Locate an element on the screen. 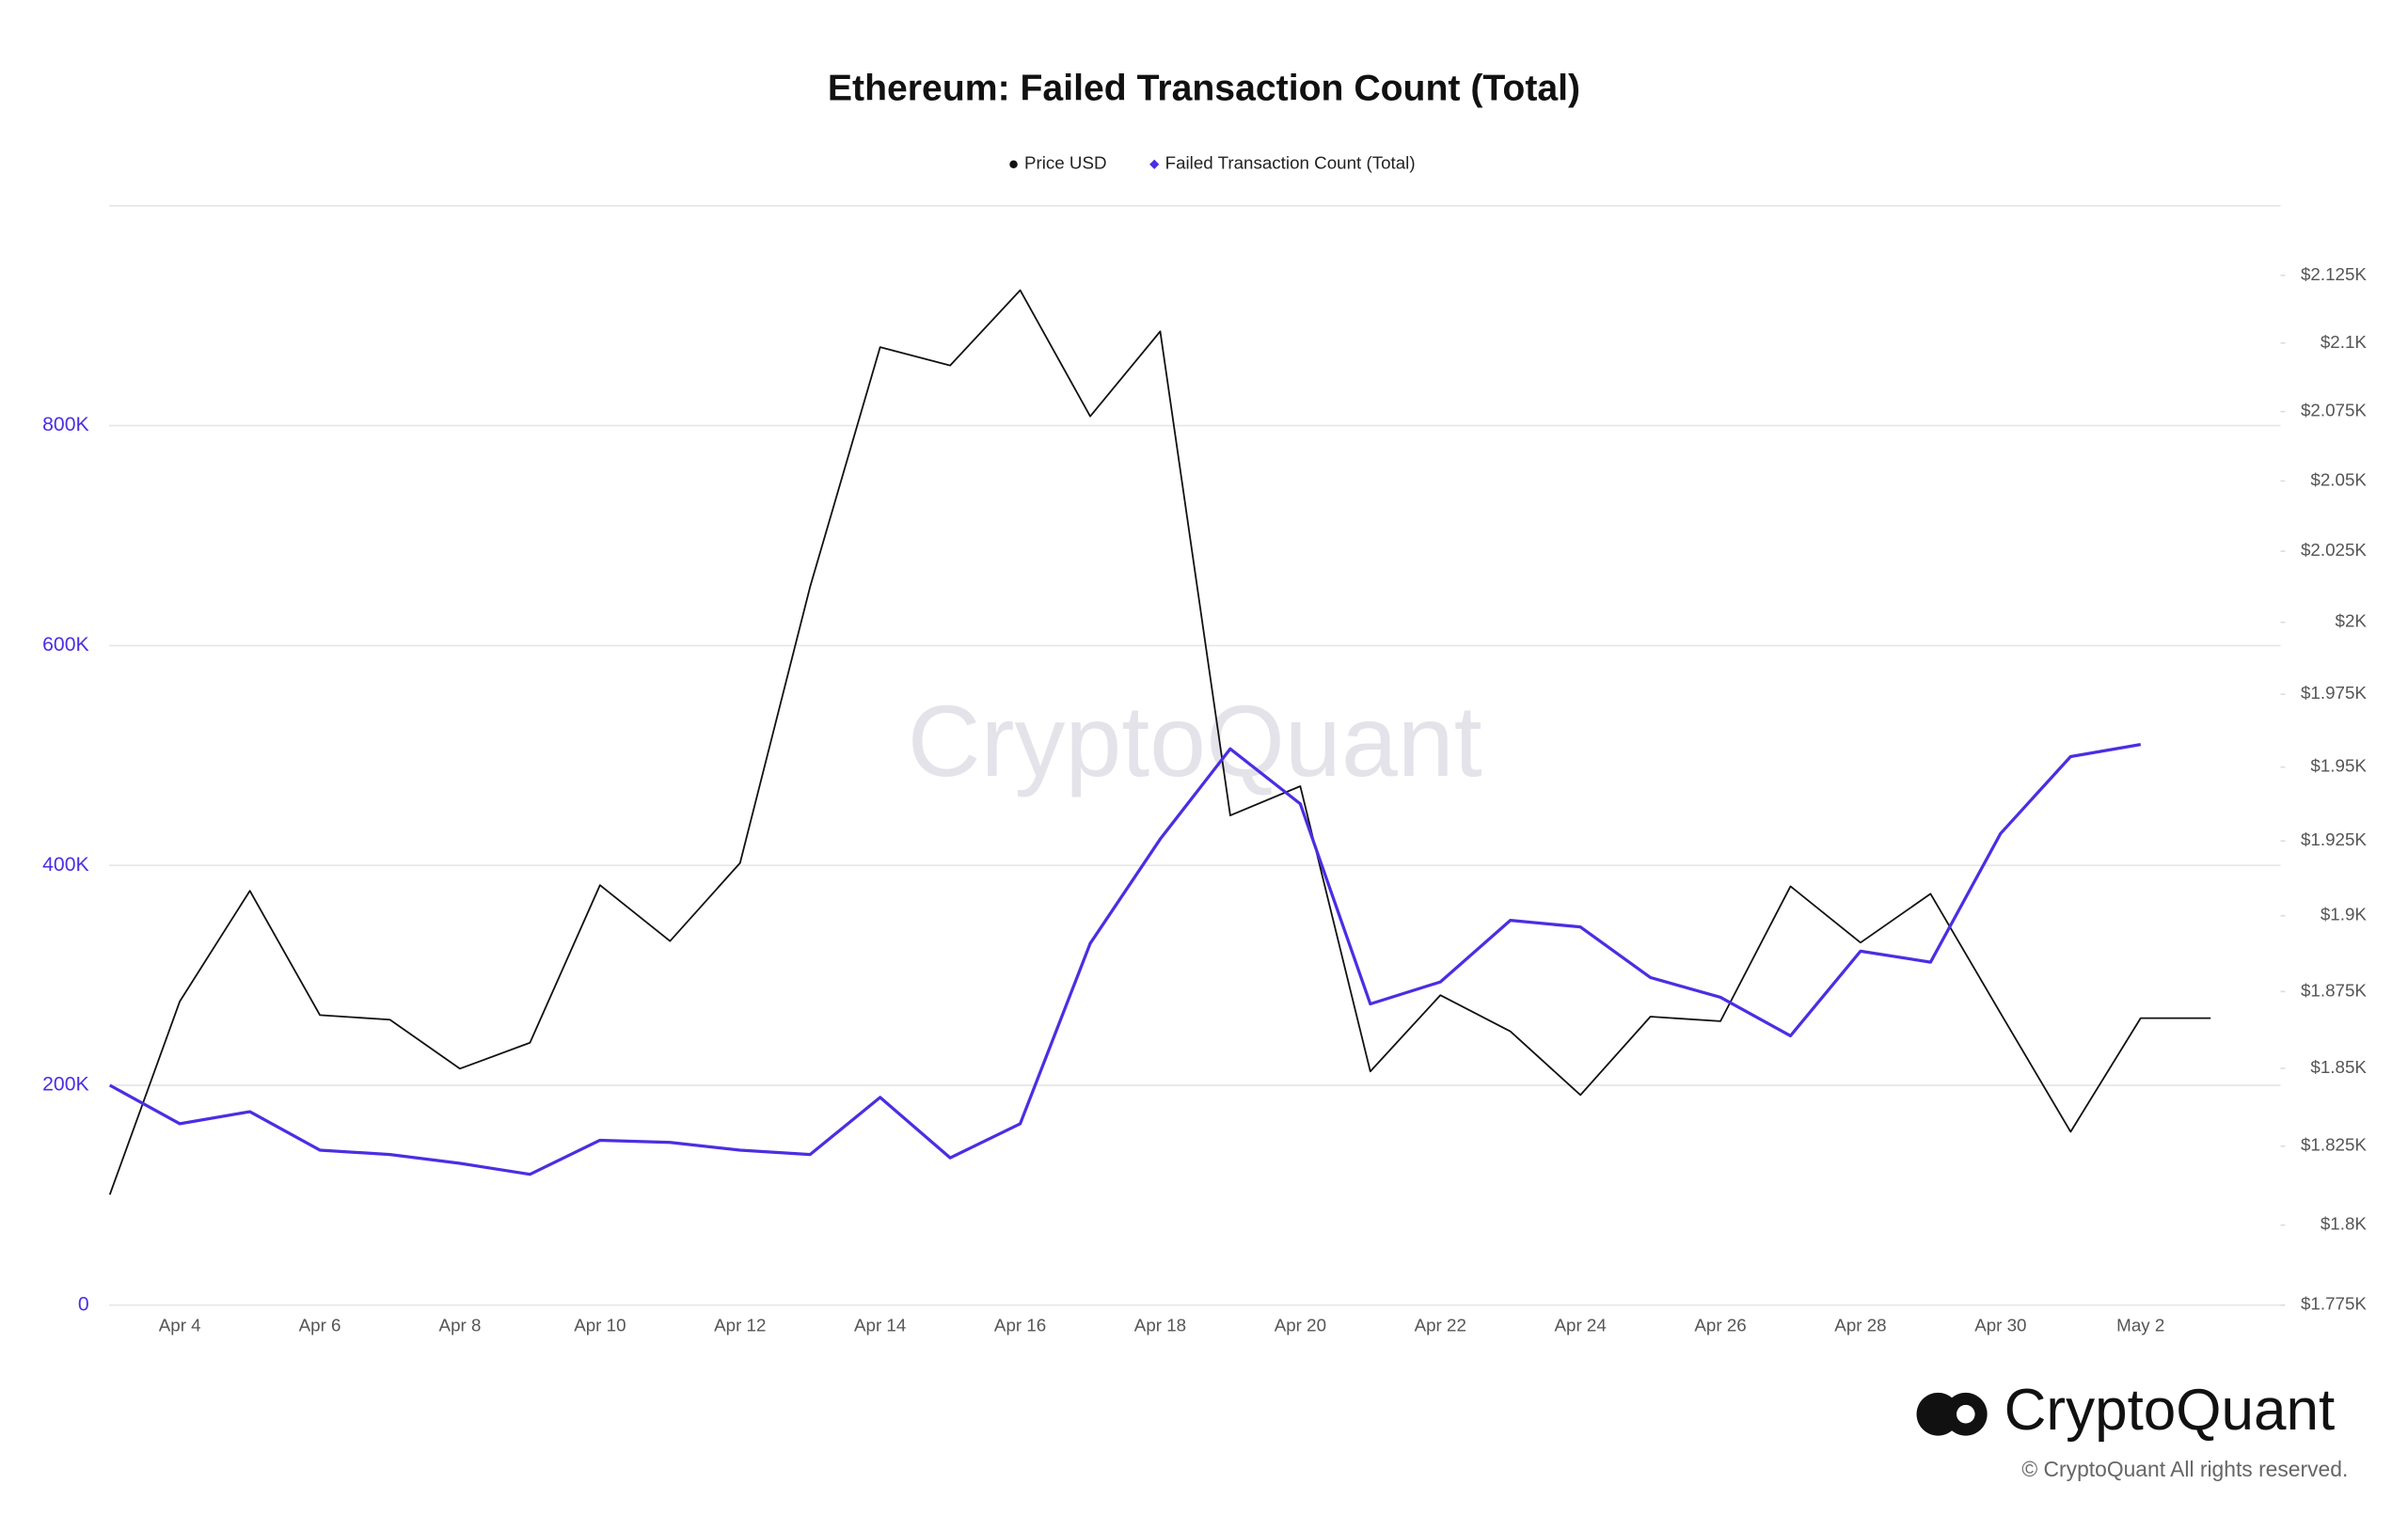  y2-tick-label: $2.125K is located at coordinates (2334, 274).